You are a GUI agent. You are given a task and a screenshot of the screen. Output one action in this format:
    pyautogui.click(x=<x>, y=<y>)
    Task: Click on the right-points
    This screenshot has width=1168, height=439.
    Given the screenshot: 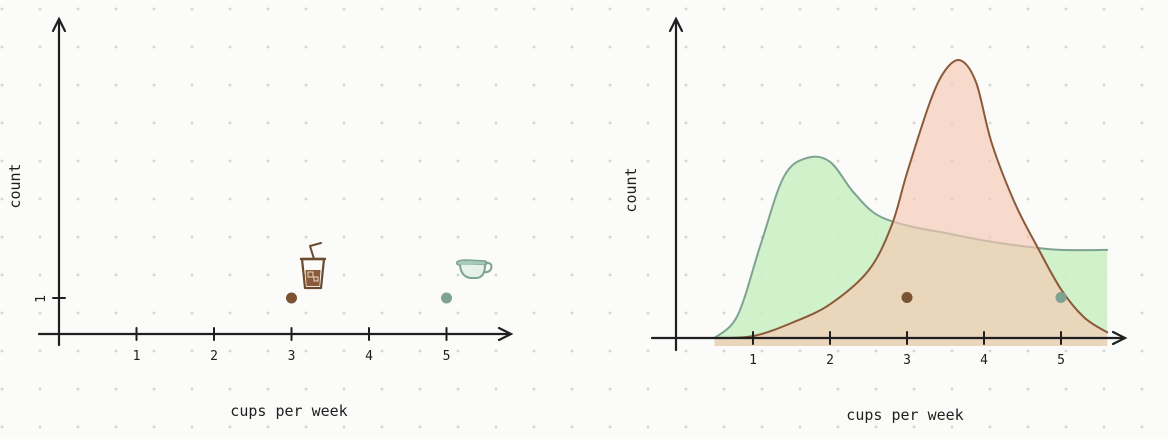 What is the action you would take?
    pyautogui.click(x=984, y=297)
    